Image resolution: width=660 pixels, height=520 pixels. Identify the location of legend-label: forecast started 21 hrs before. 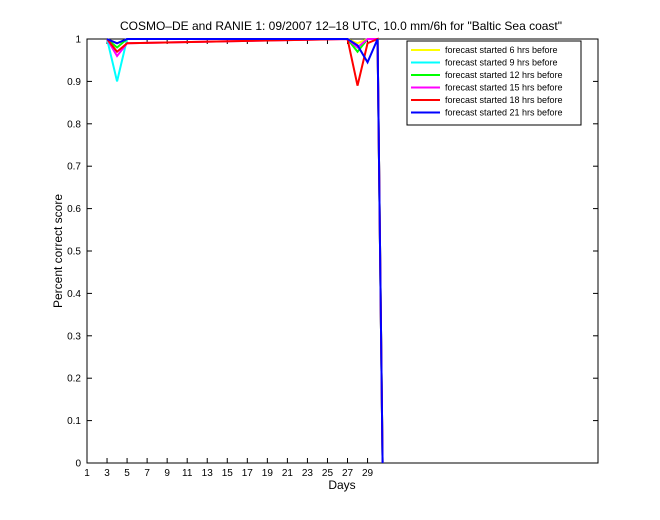
(504, 113).